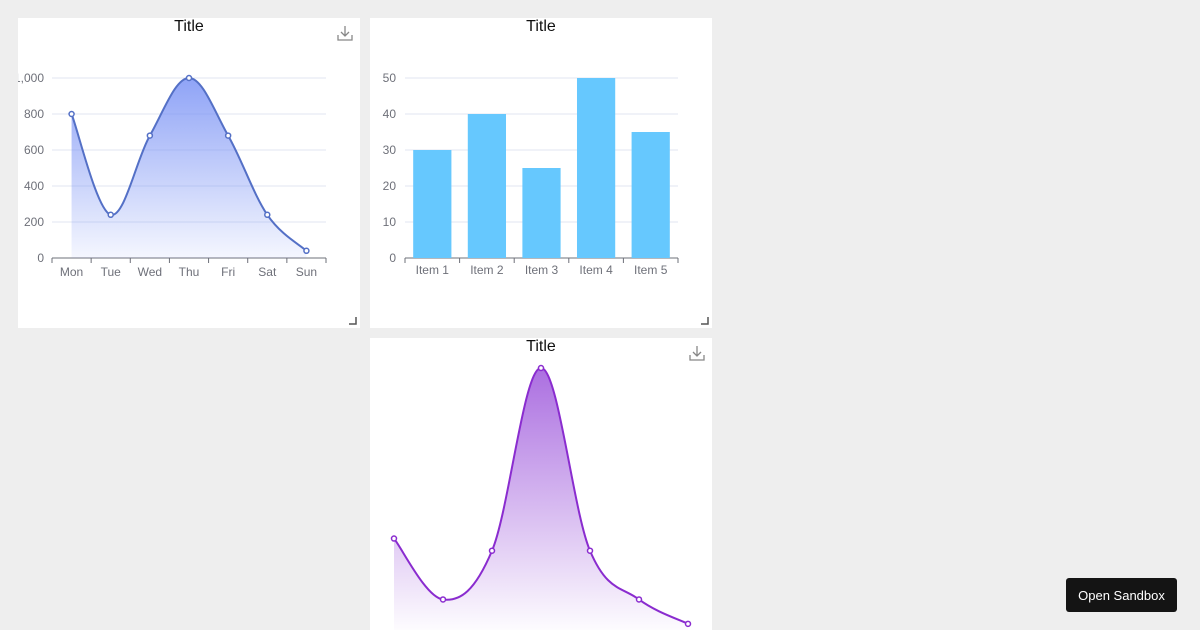 This screenshot has width=1200, height=630. I want to click on open-sandbox-button: Open Sandbox, so click(1121, 595).